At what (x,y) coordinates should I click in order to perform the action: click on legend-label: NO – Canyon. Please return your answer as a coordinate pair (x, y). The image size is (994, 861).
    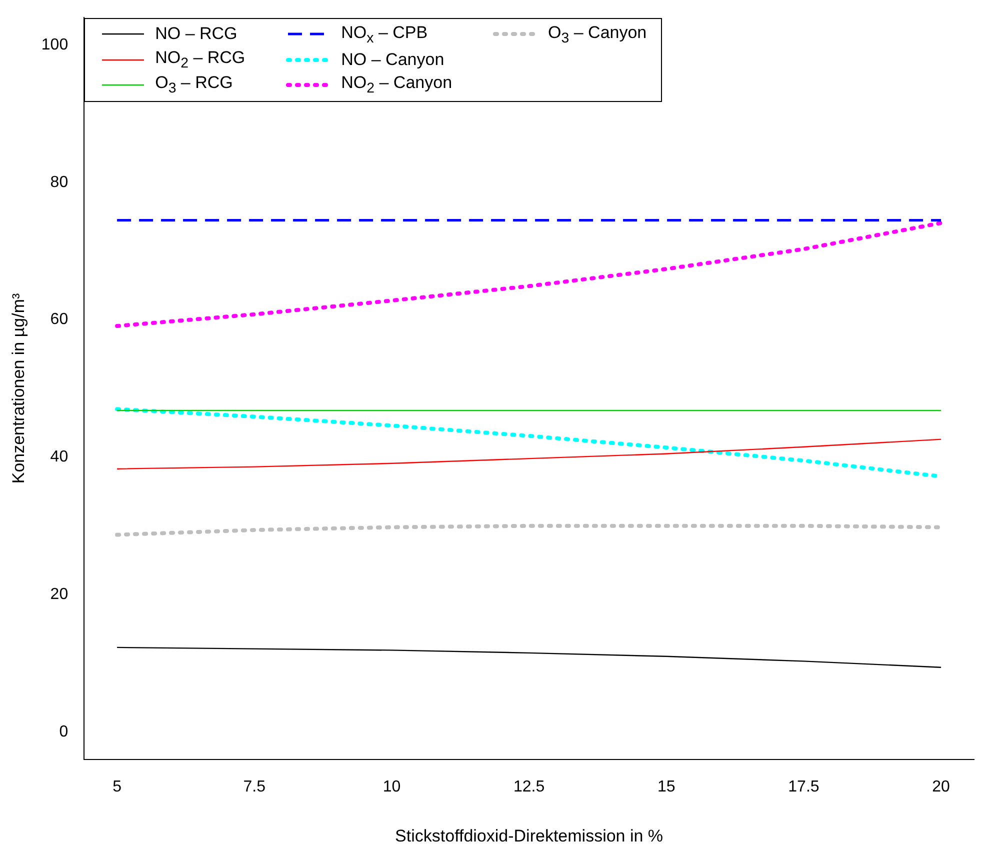
    Looking at the image, I should click on (392, 60).